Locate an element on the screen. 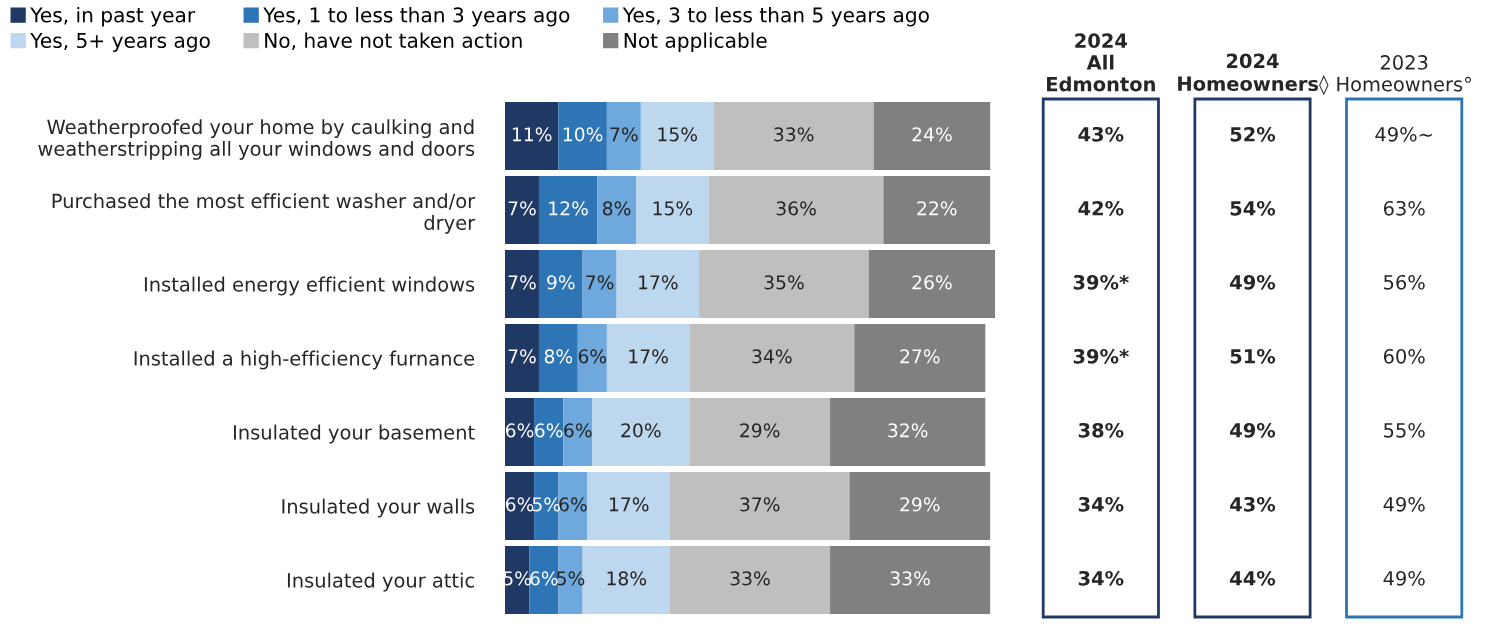 The width and height of the screenshot is (1486, 627). text: 49%~ is located at coordinates (1403, 134).